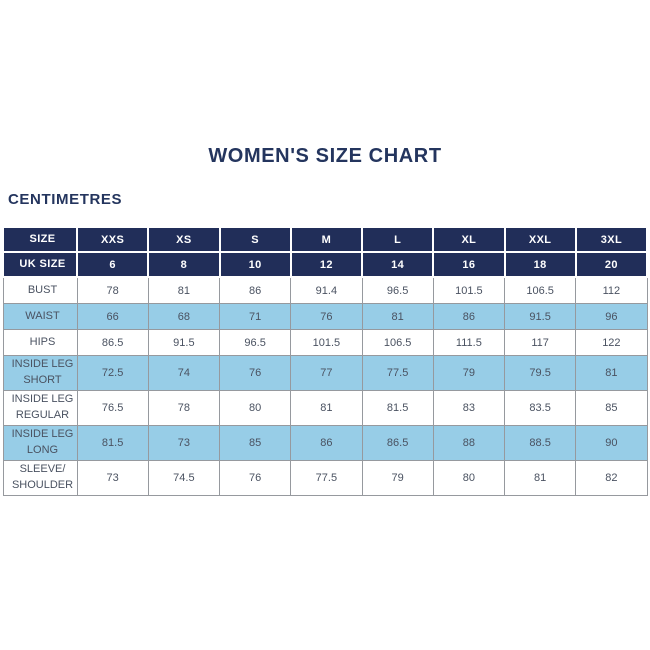 Image resolution: width=650 pixels, height=650 pixels. What do you see at coordinates (112, 264) in the screenshot?
I see `value-cell: 6` at bounding box center [112, 264].